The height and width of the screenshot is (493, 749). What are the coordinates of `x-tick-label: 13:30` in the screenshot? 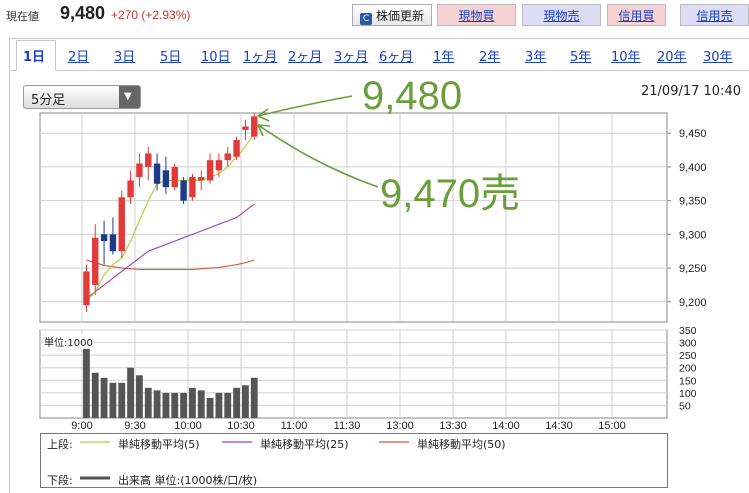 It's located at (453, 426).